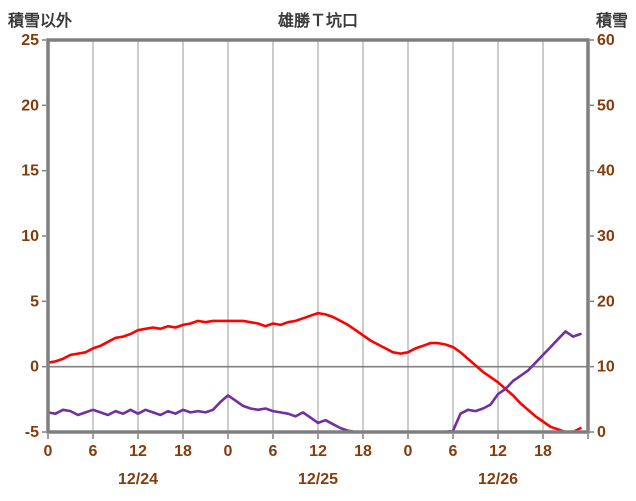 The height and width of the screenshot is (501, 636). Describe the element at coordinates (611, 21) in the screenshot. I see `right-axis-title: 積雪` at that location.